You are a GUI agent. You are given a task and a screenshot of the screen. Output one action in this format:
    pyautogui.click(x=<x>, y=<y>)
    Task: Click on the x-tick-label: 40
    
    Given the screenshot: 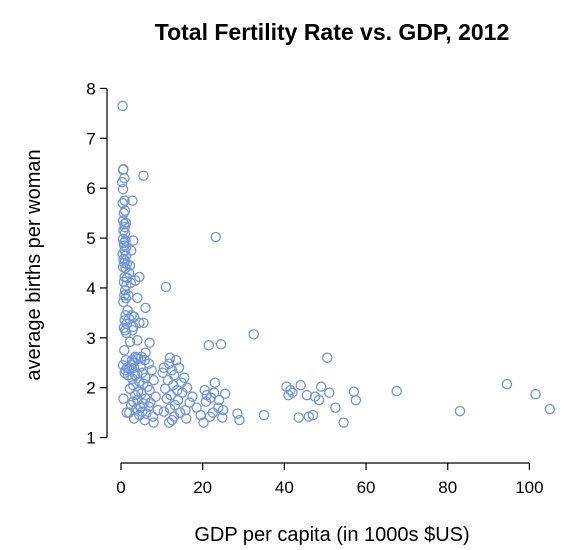 What is the action you would take?
    pyautogui.click(x=284, y=487)
    